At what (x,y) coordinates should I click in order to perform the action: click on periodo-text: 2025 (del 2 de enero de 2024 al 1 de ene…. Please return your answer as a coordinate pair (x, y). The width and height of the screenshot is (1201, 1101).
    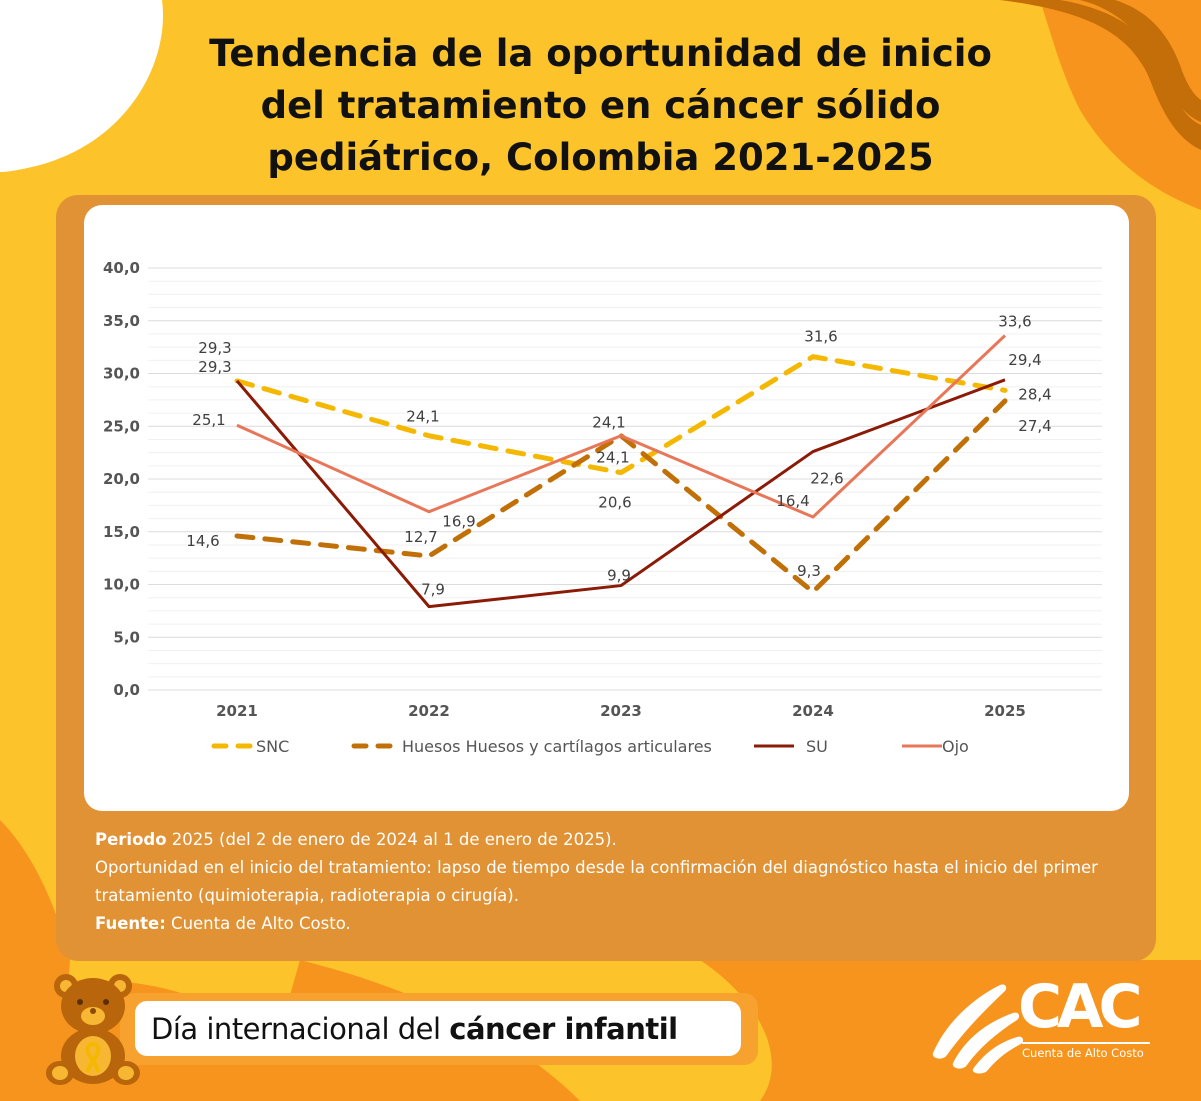
    Looking at the image, I should click on (391, 839).